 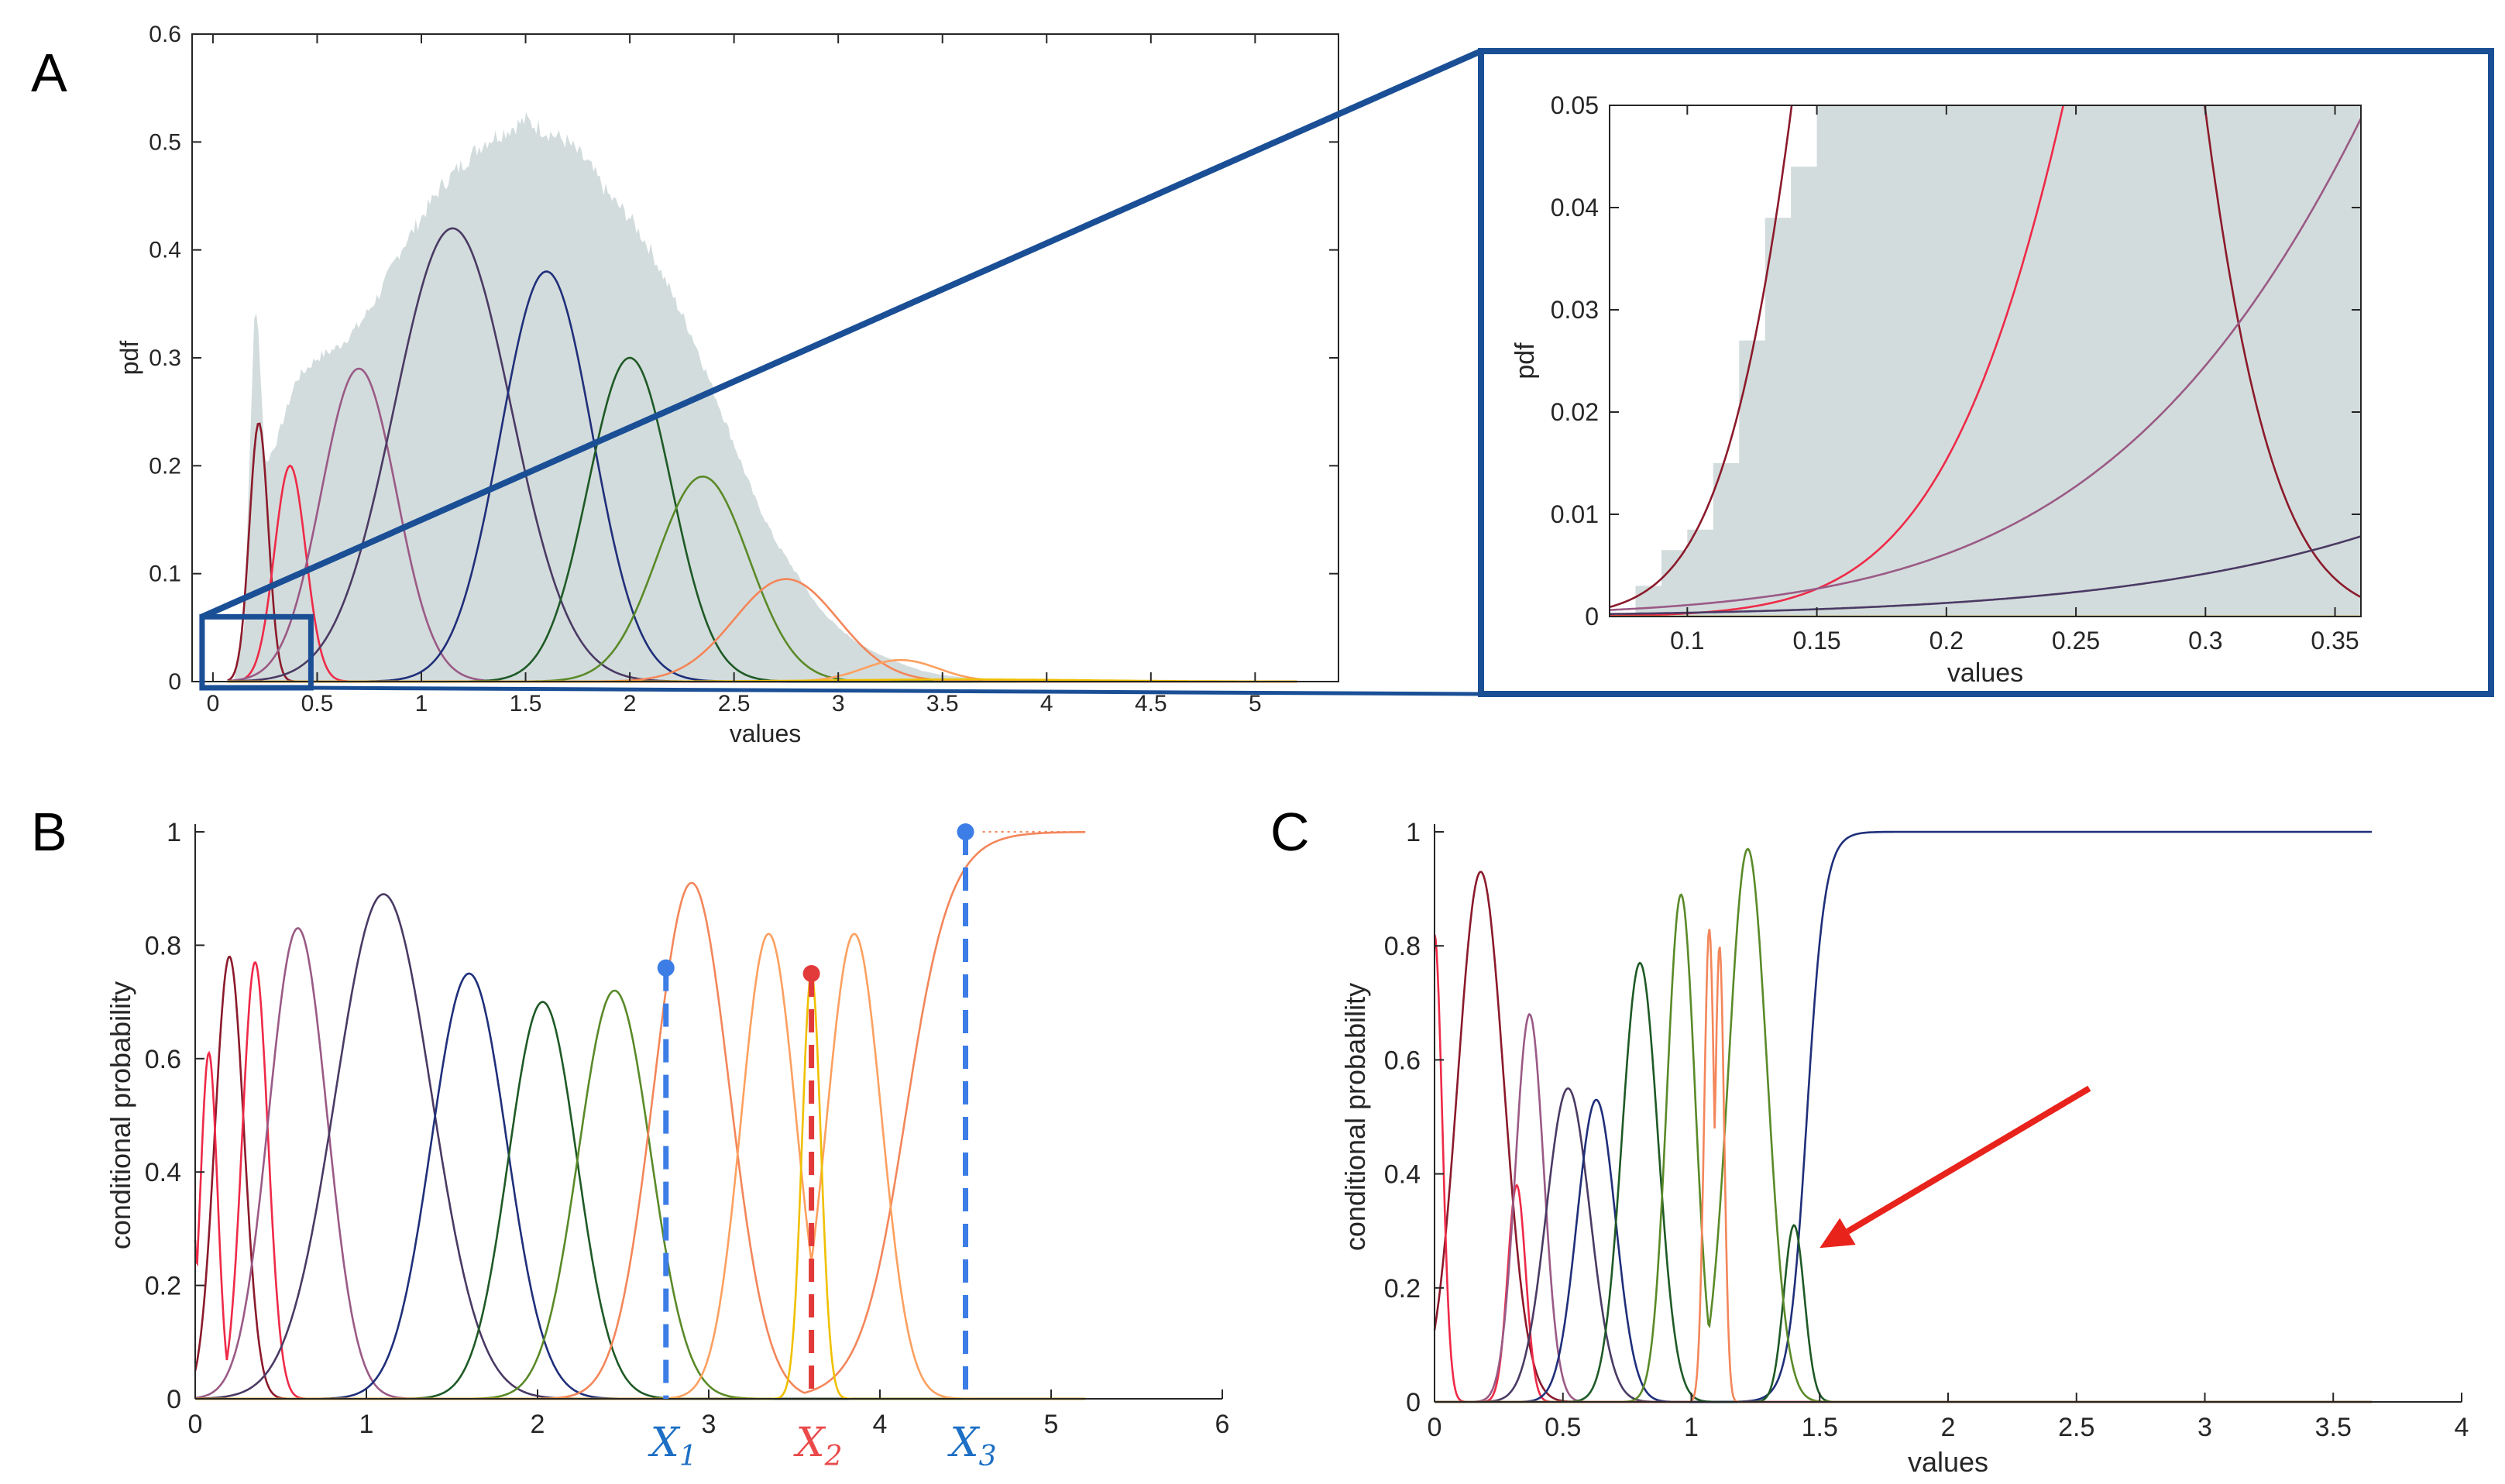 What do you see at coordinates (896, 690) in the screenshot?
I see `connector-bottom` at bounding box center [896, 690].